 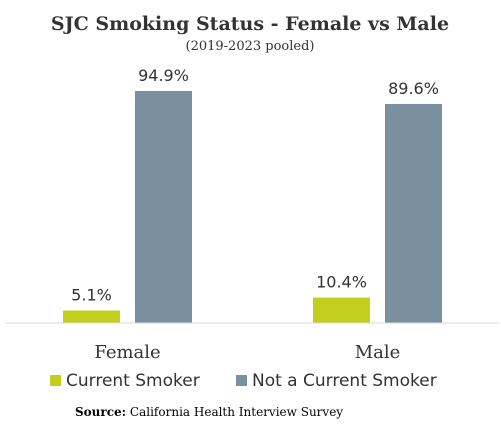 I want to click on data-label-male-not-current-smoker: 89.6%, so click(x=413, y=88).